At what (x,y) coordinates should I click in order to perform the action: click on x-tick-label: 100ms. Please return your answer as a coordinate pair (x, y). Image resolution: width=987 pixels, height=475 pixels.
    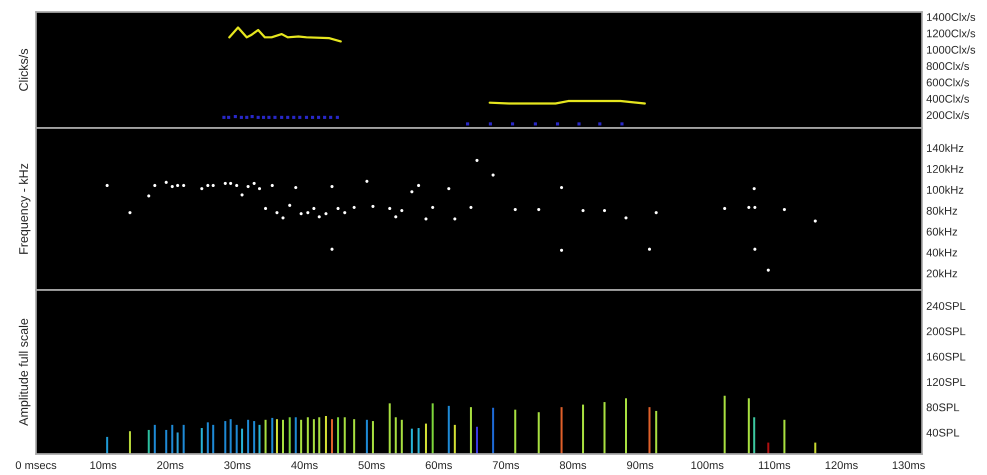
    Looking at the image, I should click on (707, 465).